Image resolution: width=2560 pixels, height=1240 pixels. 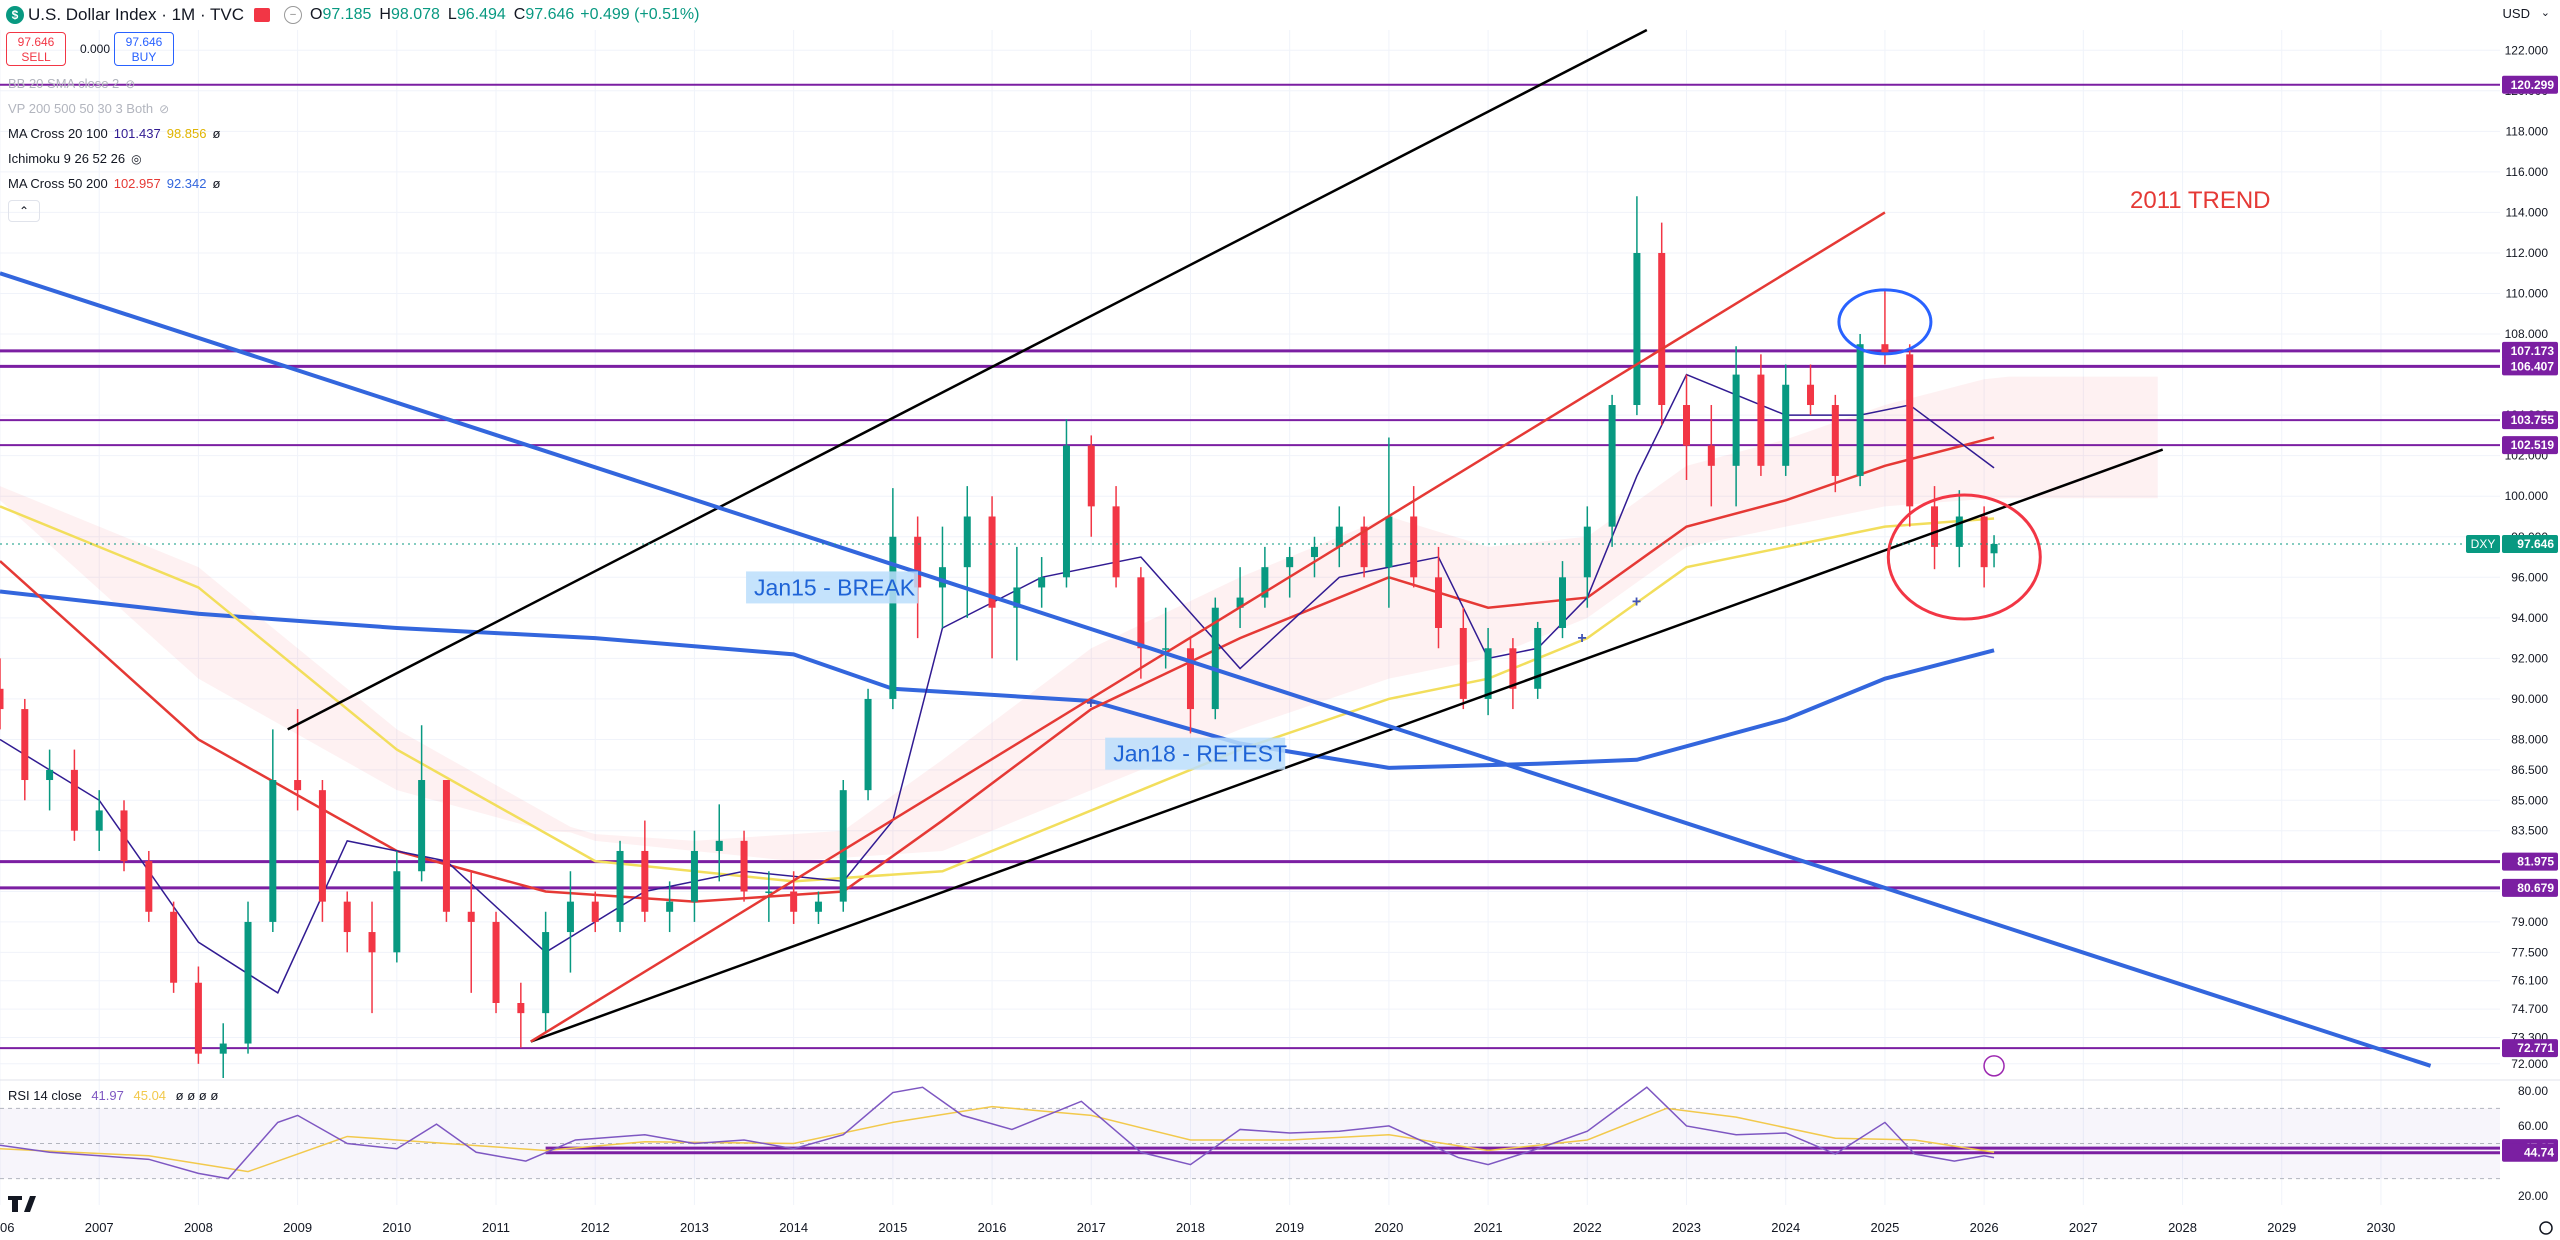 What do you see at coordinates (2535, 862) in the screenshot?
I see `level-price-label: 81.975` at bounding box center [2535, 862].